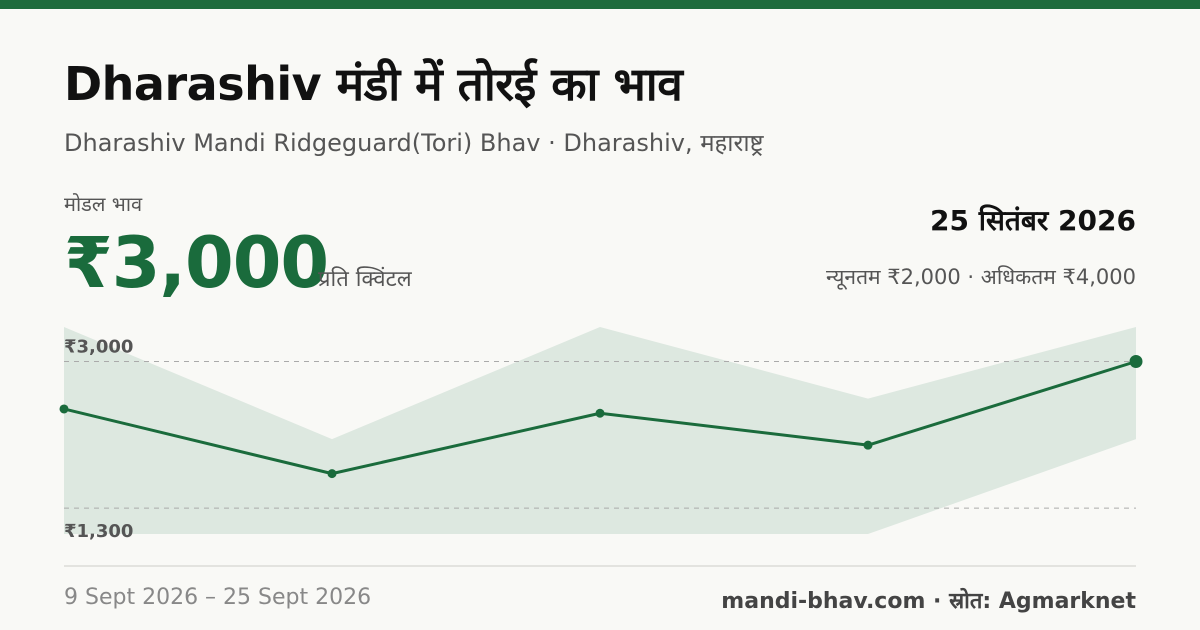 The width and height of the screenshot is (1200, 630). What do you see at coordinates (196, 263) in the screenshot?
I see `model-price-value: ₹3,000` at bounding box center [196, 263].